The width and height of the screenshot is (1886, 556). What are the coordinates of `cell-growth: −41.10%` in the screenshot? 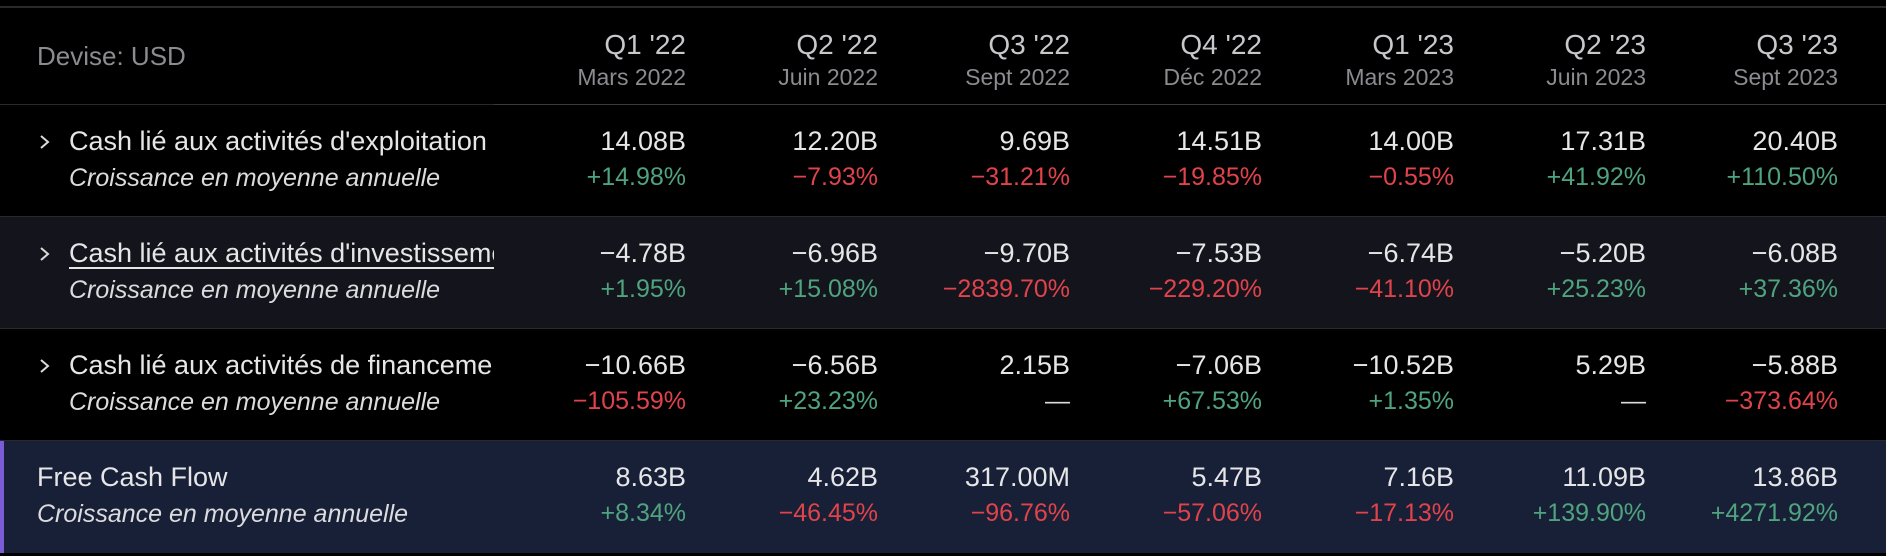 It's located at (1404, 289).